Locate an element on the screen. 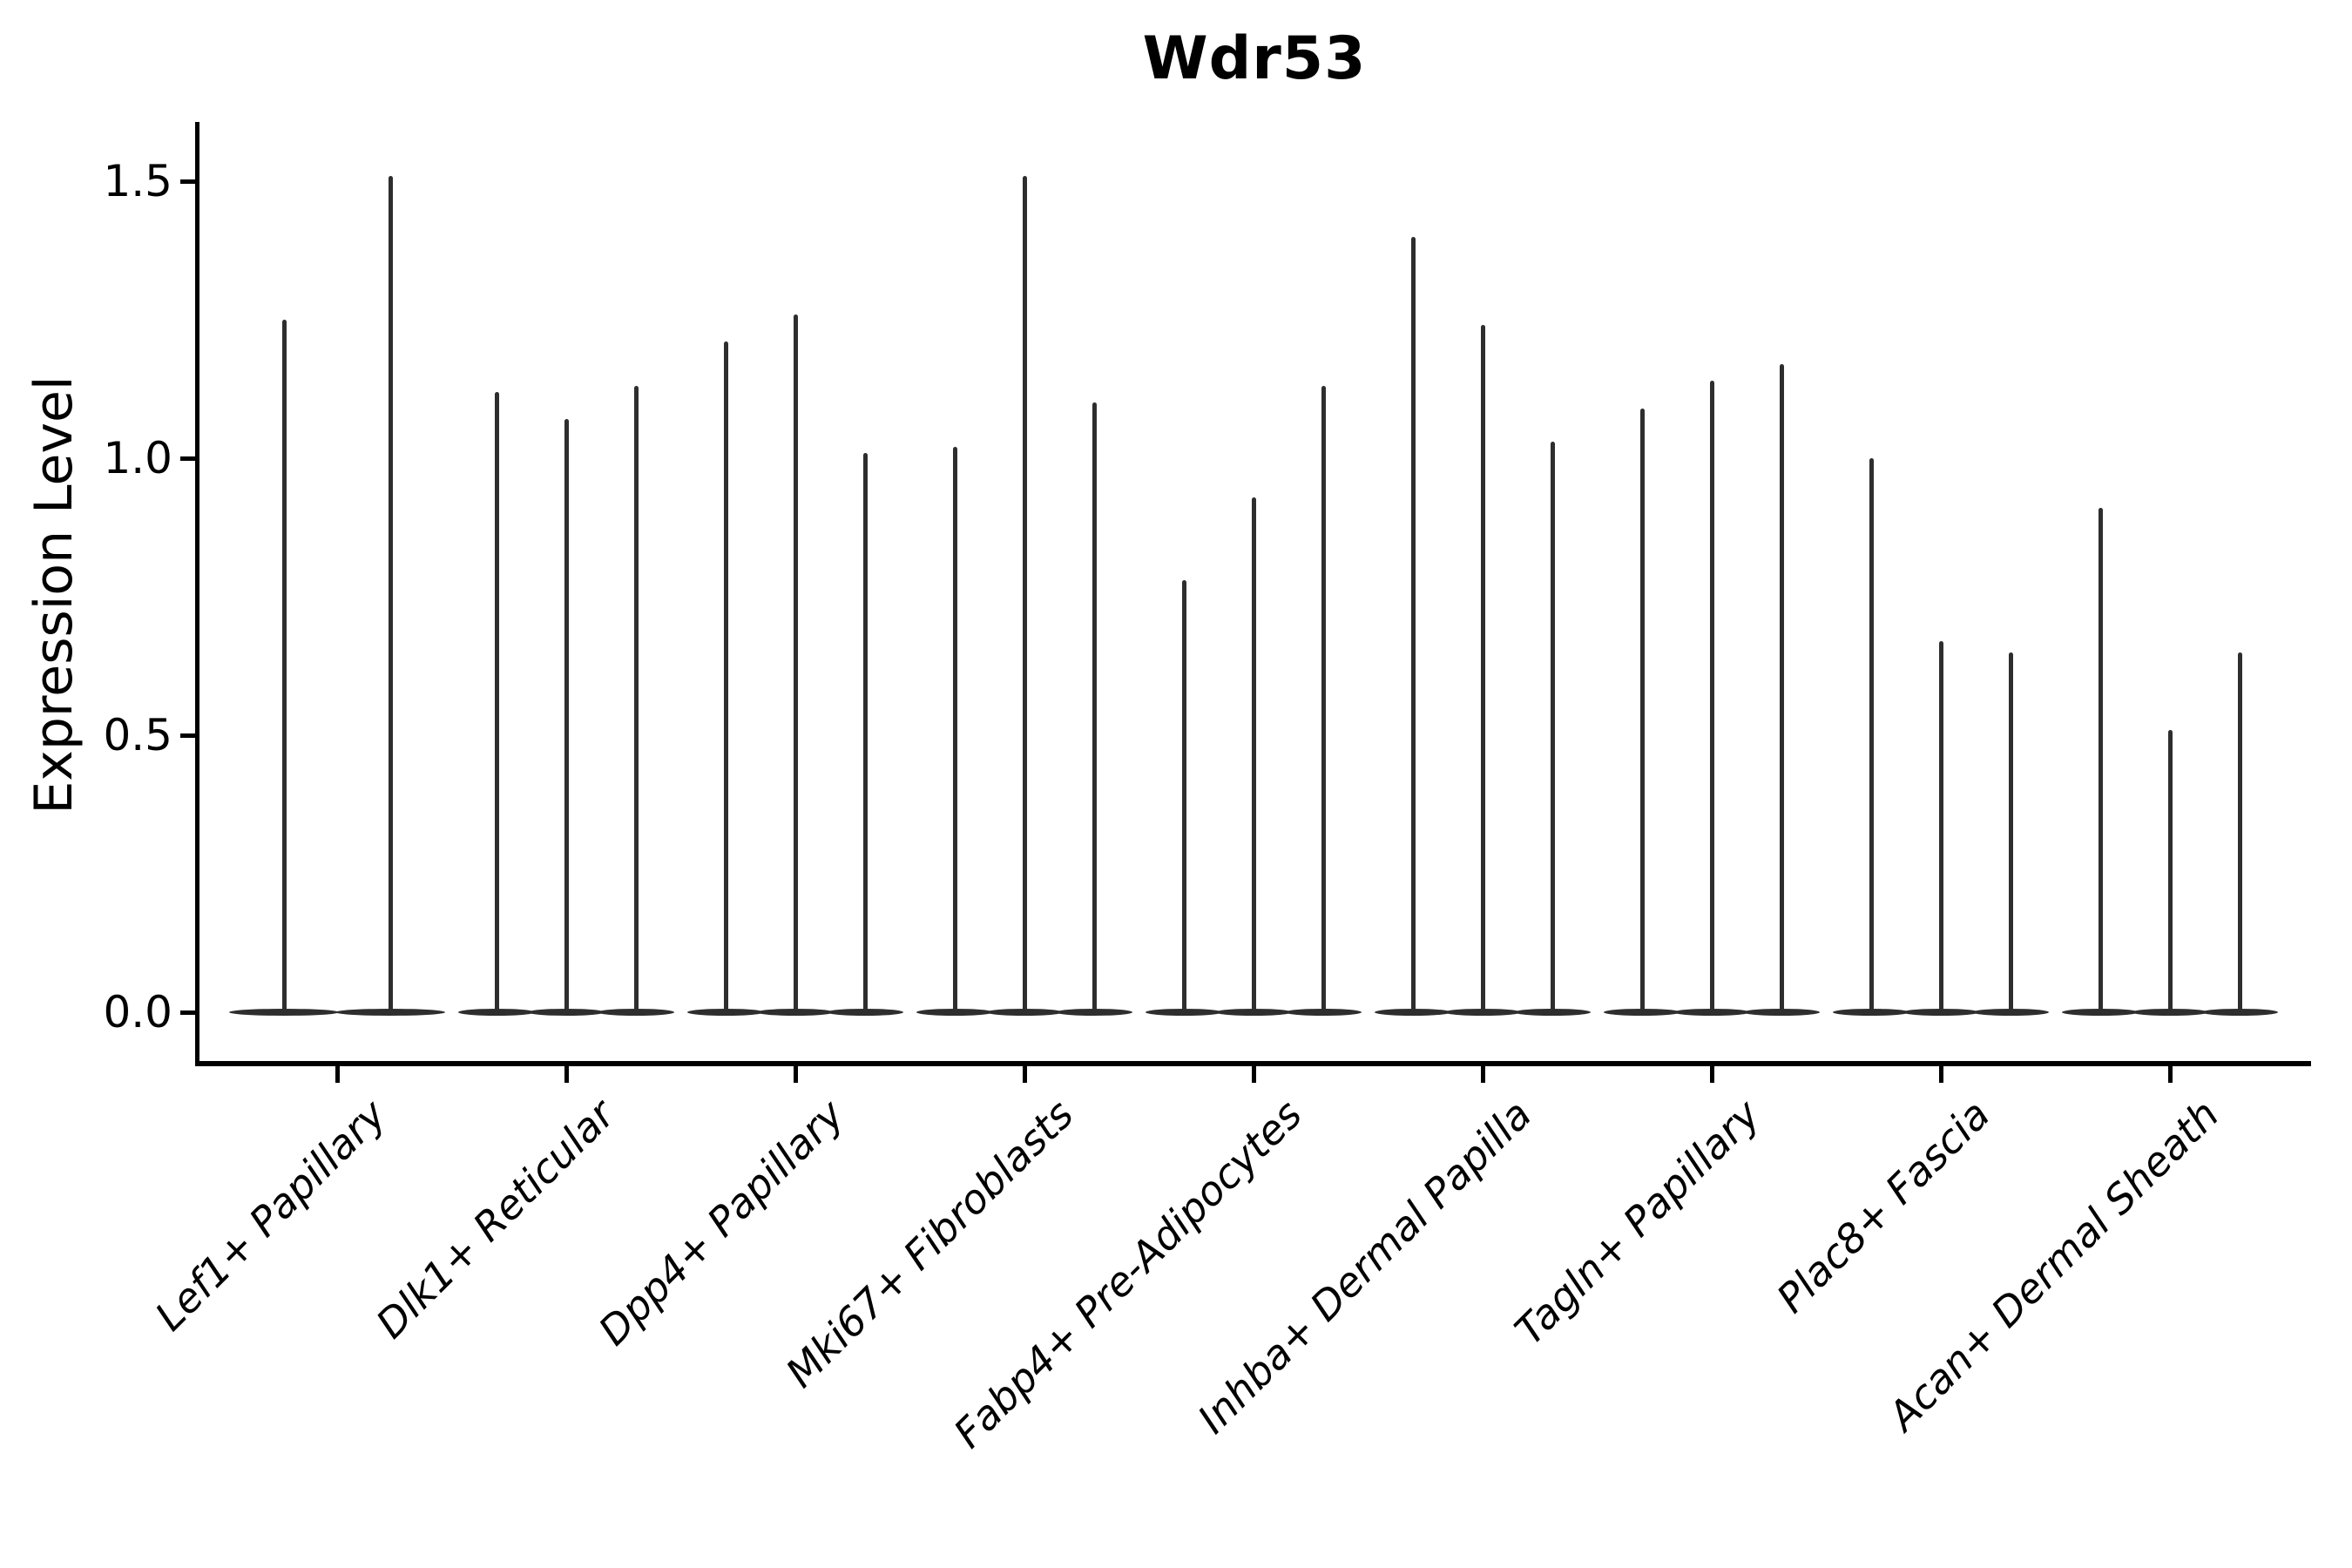 This screenshot has width=2352, height=1568. y-axis-spine is located at coordinates (197, 594).